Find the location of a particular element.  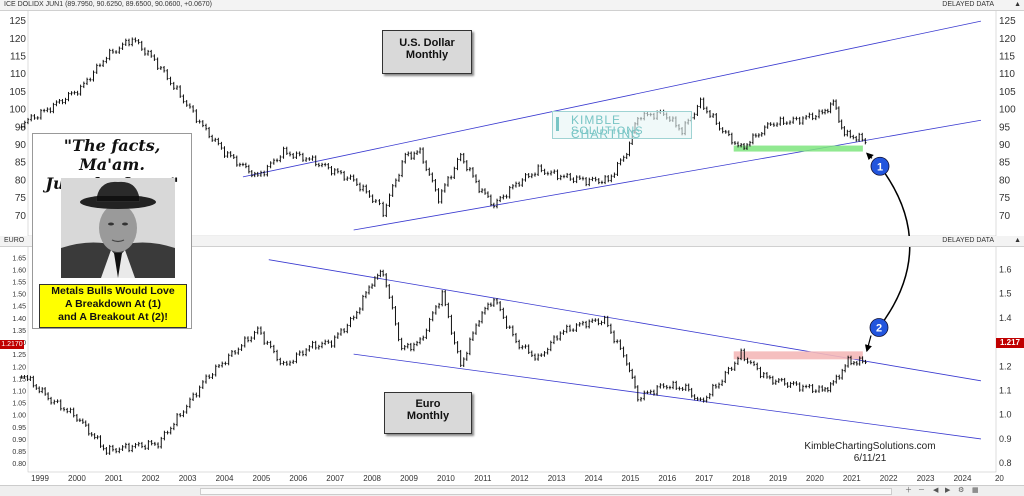

quote-line1: "The facts, Ma'am. is located at coordinates (112, 155).